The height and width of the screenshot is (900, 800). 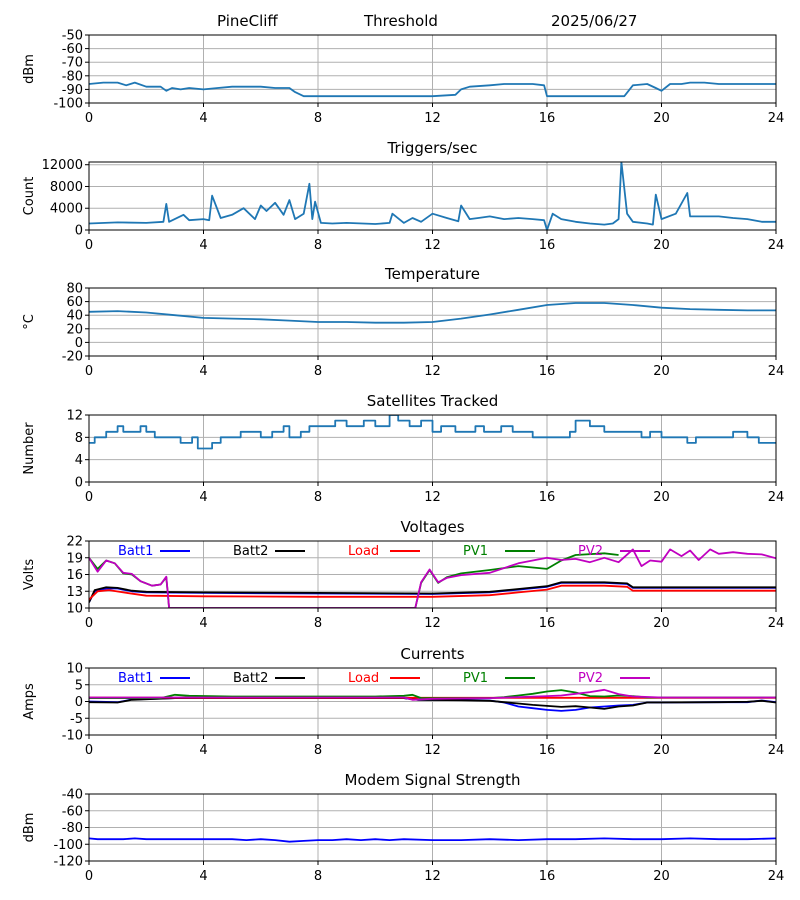 What do you see at coordinates (432, 654) in the screenshot?
I see `chart-title: Currents` at bounding box center [432, 654].